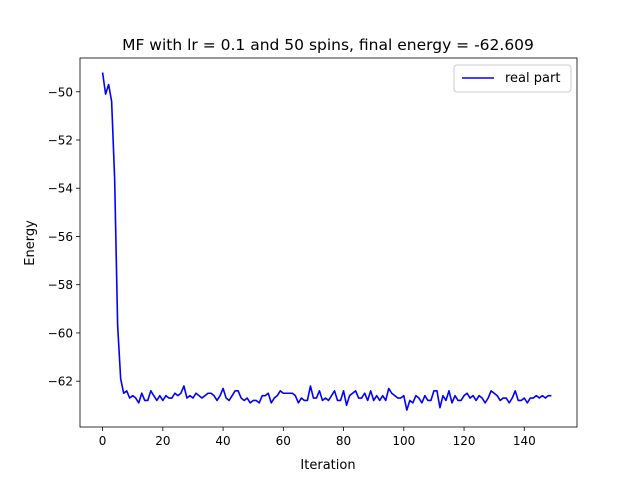 The width and height of the screenshot is (641, 482). Describe the element at coordinates (283, 441) in the screenshot. I see `x-tick-label: 60` at that location.